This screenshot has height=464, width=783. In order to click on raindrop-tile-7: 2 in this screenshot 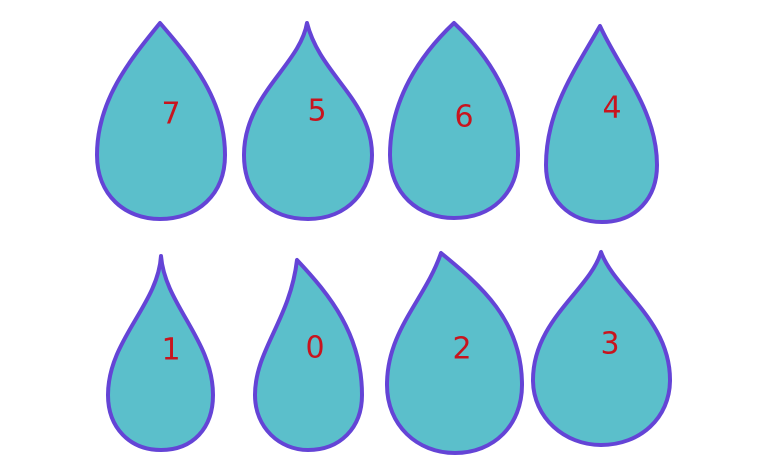, I will do `click(454, 353)`.